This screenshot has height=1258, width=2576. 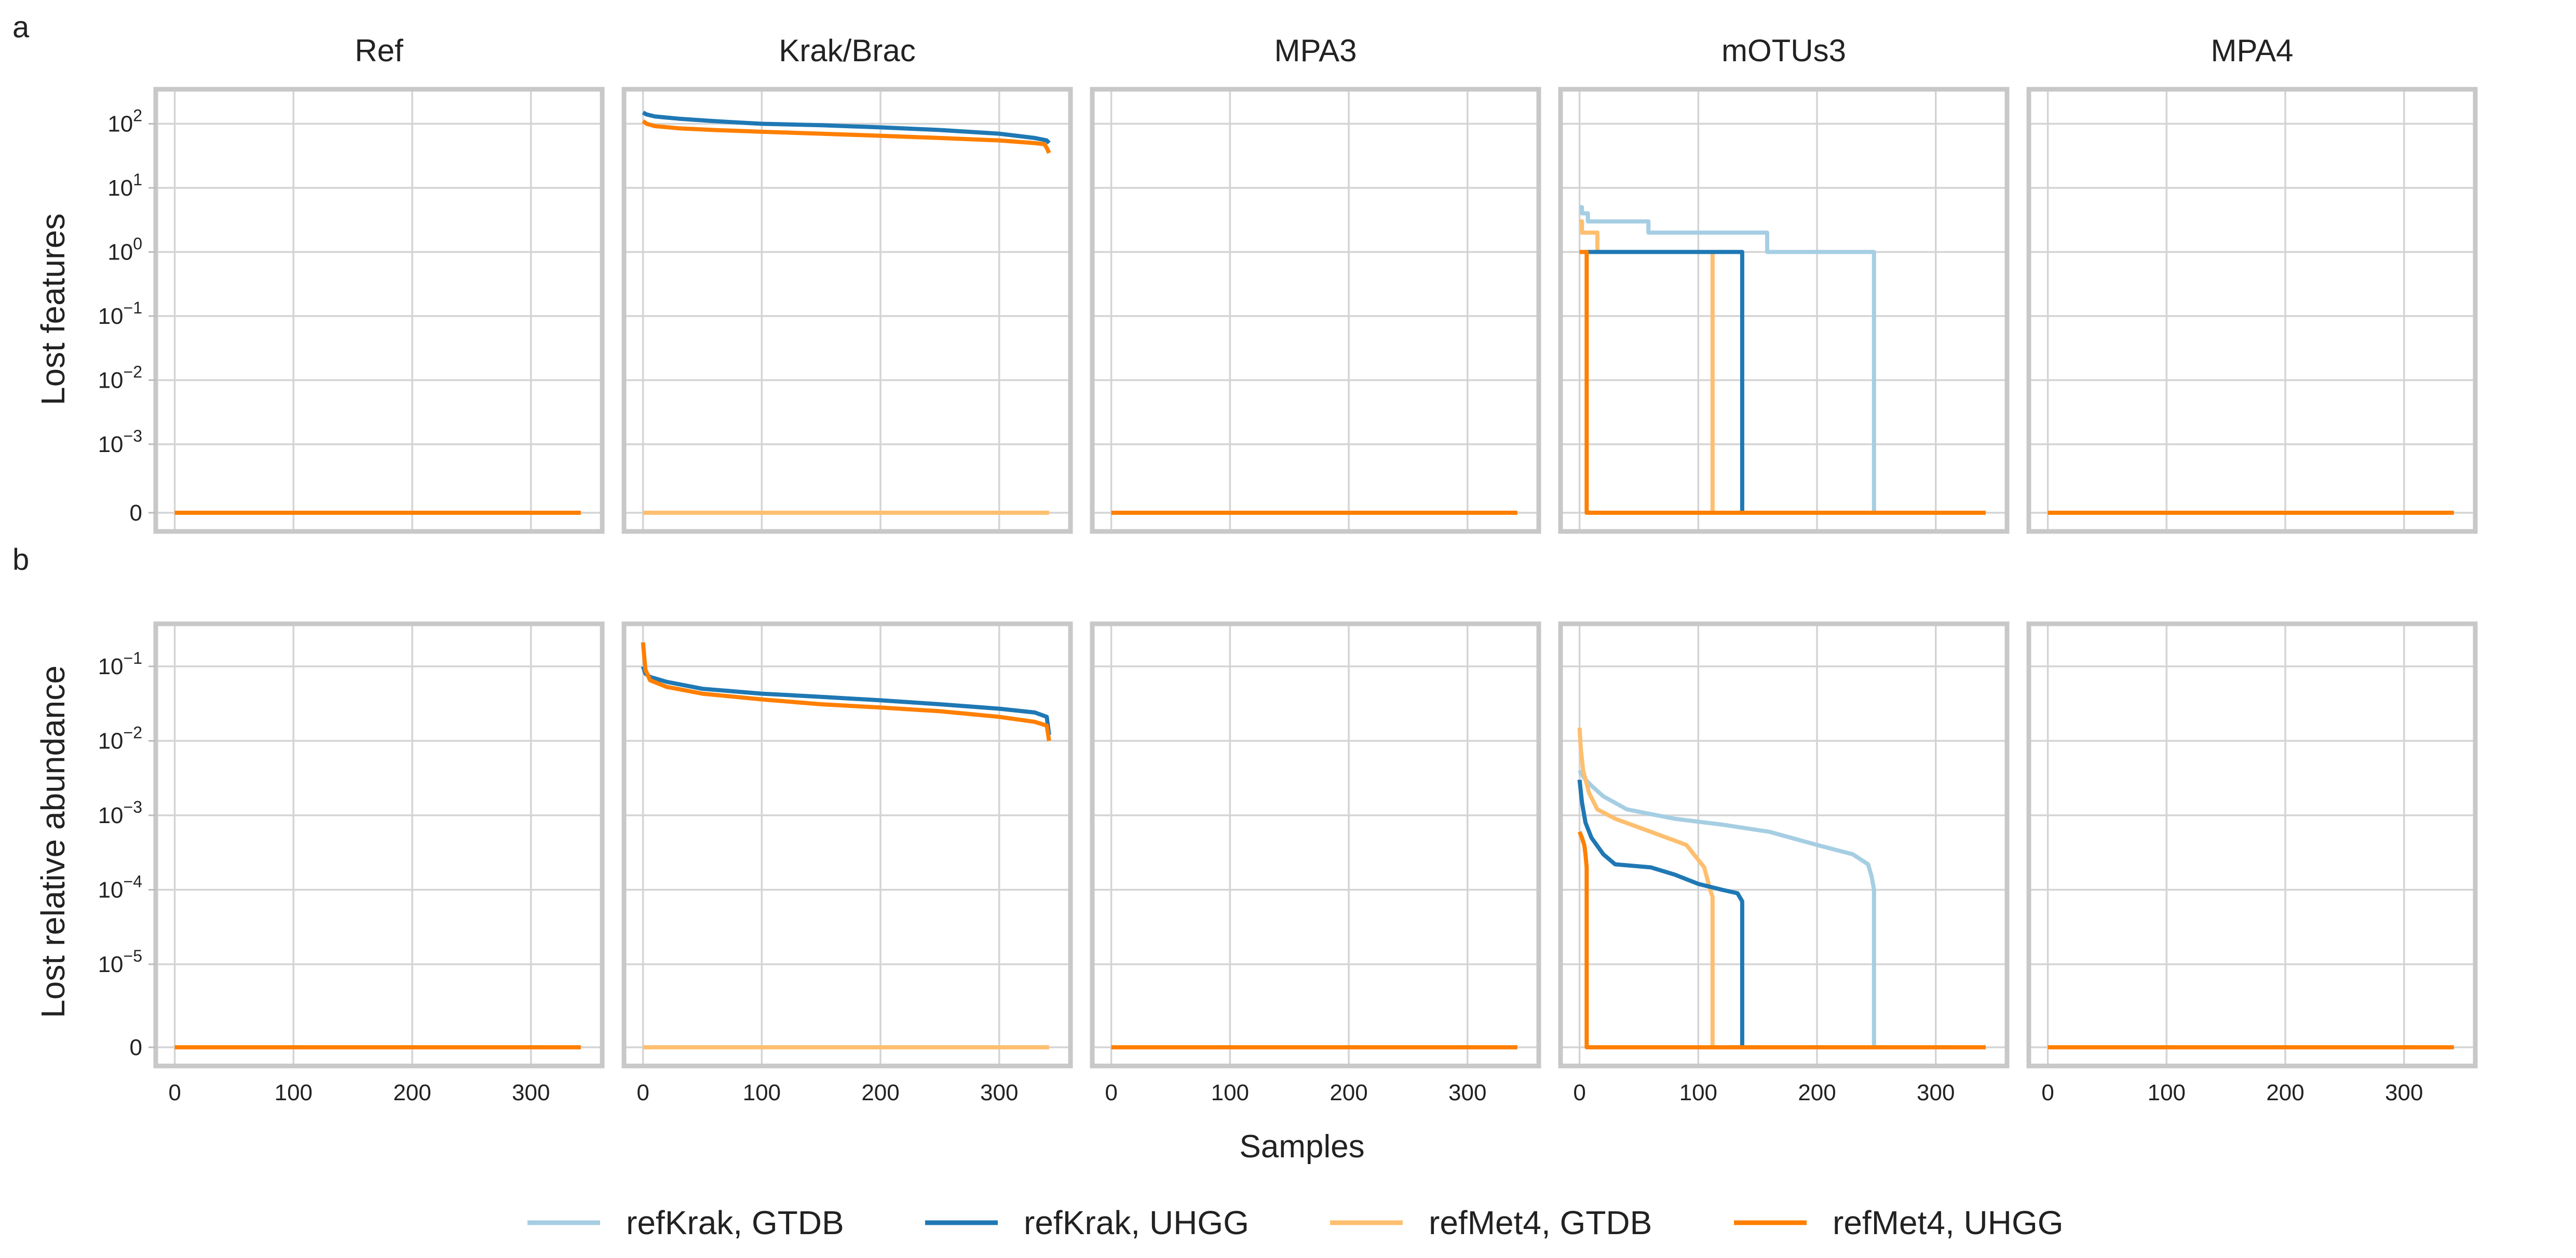 I want to click on legend-label-refmet4-gtdb: refMet4, GTDB, so click(x=1540, y=1222).